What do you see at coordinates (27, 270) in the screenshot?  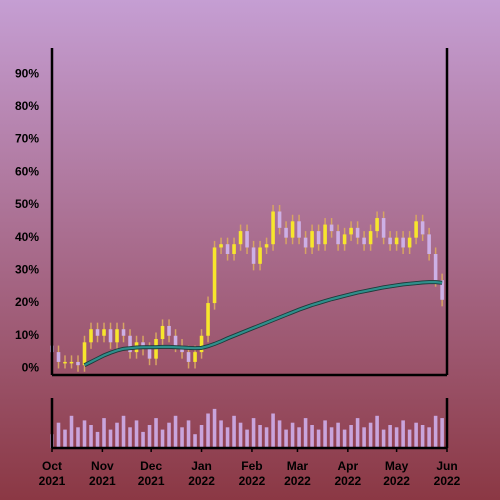 I see `y-tick-label: 30%` at bounding box center [27, 270].